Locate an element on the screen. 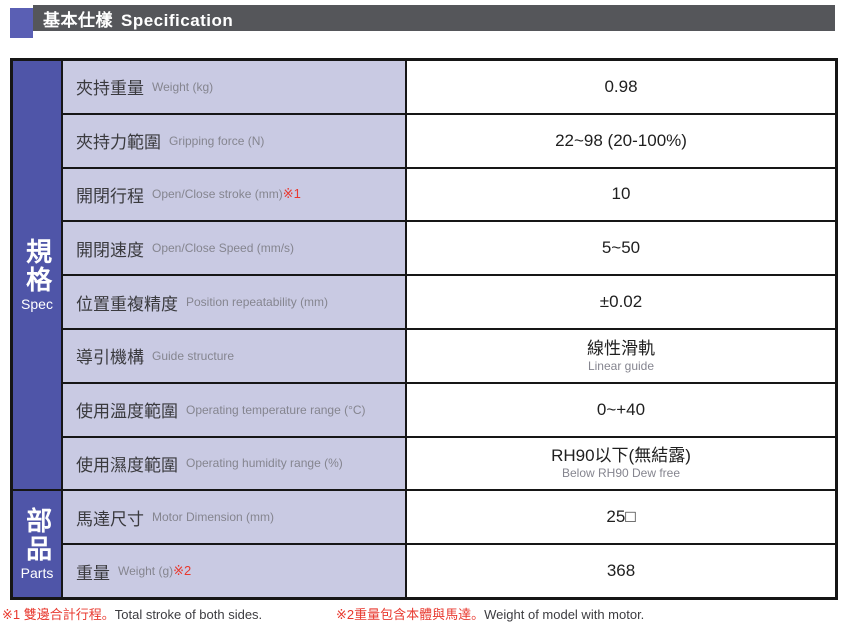  footnote-2-zh: ※2重量包含本體與馬達。 is located at coordinates (410, 614).